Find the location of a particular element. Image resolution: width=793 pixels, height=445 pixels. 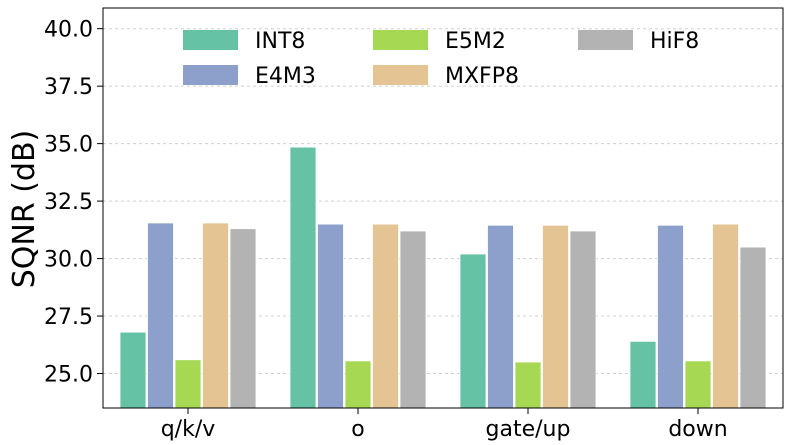

legend: INT8 E4M3 E5M2 MXFP8 HiF8 is located at coordinates (441, 59).